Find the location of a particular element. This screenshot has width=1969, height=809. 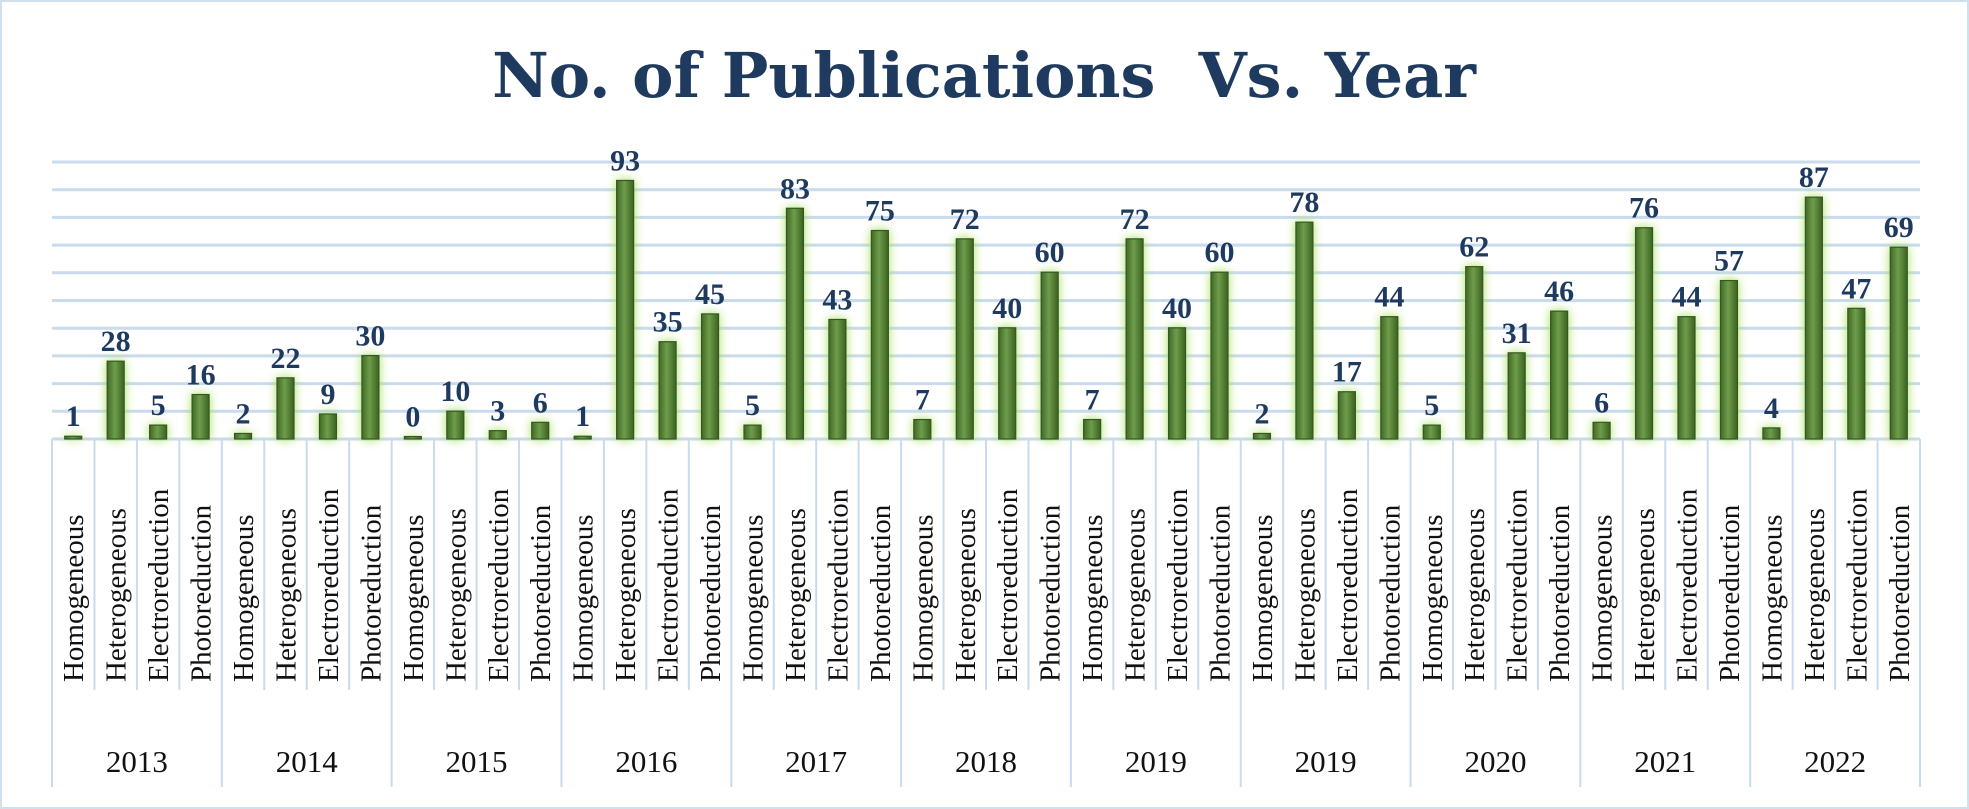

value-label: 1 is located at coordinates (73, 416).